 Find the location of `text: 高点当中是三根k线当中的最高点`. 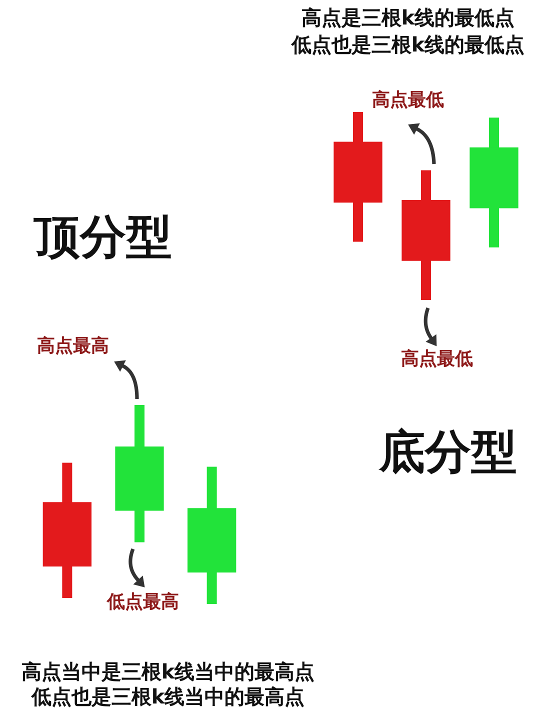

text: 高点当中是三根k线当中的最高点 is located at coordinates (168, 672).